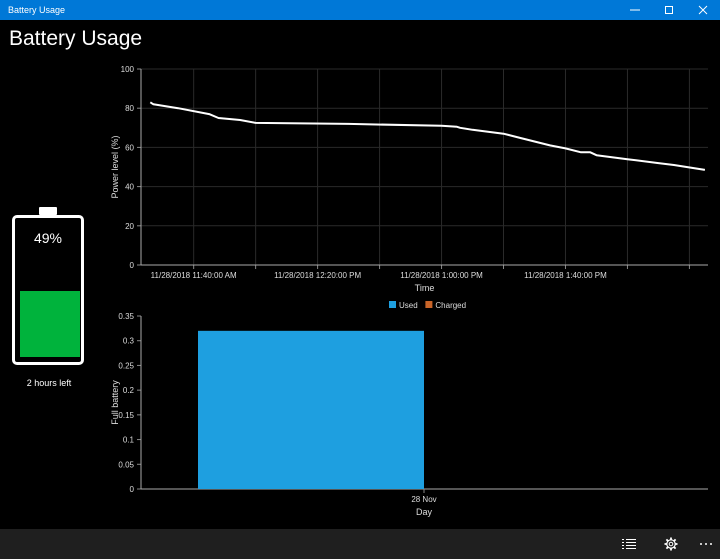  What do you see at coordinates (129, 390) in the screenshot?
I see `y-tick-label: 0.2` at bounding box center [129, 390].